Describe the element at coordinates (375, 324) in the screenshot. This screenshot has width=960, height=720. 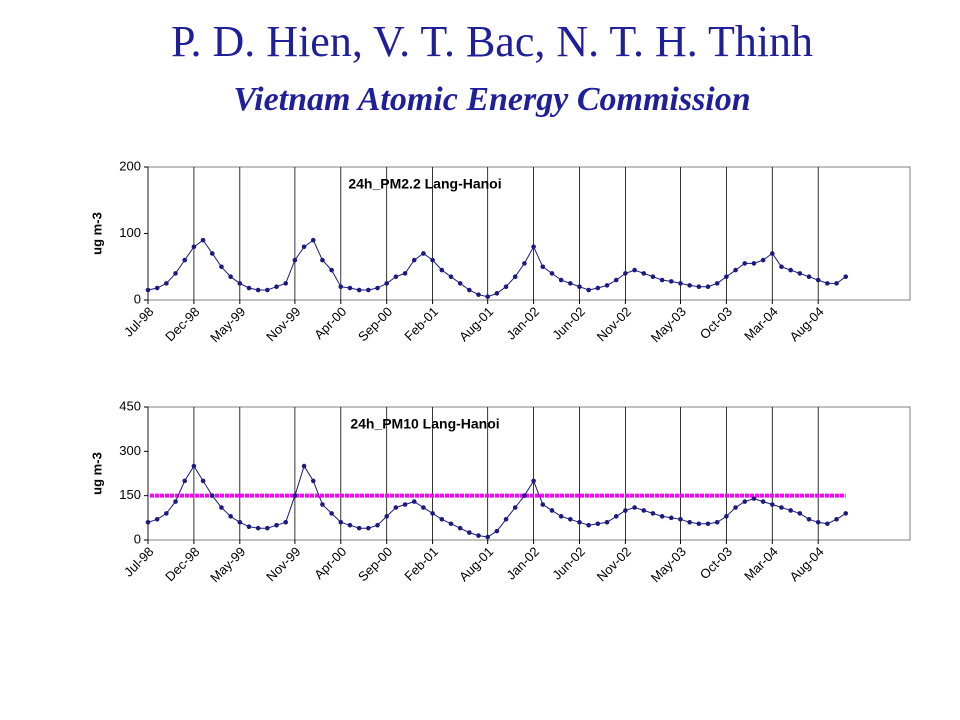
I see `x-tick-label: Sep-00` at that location.